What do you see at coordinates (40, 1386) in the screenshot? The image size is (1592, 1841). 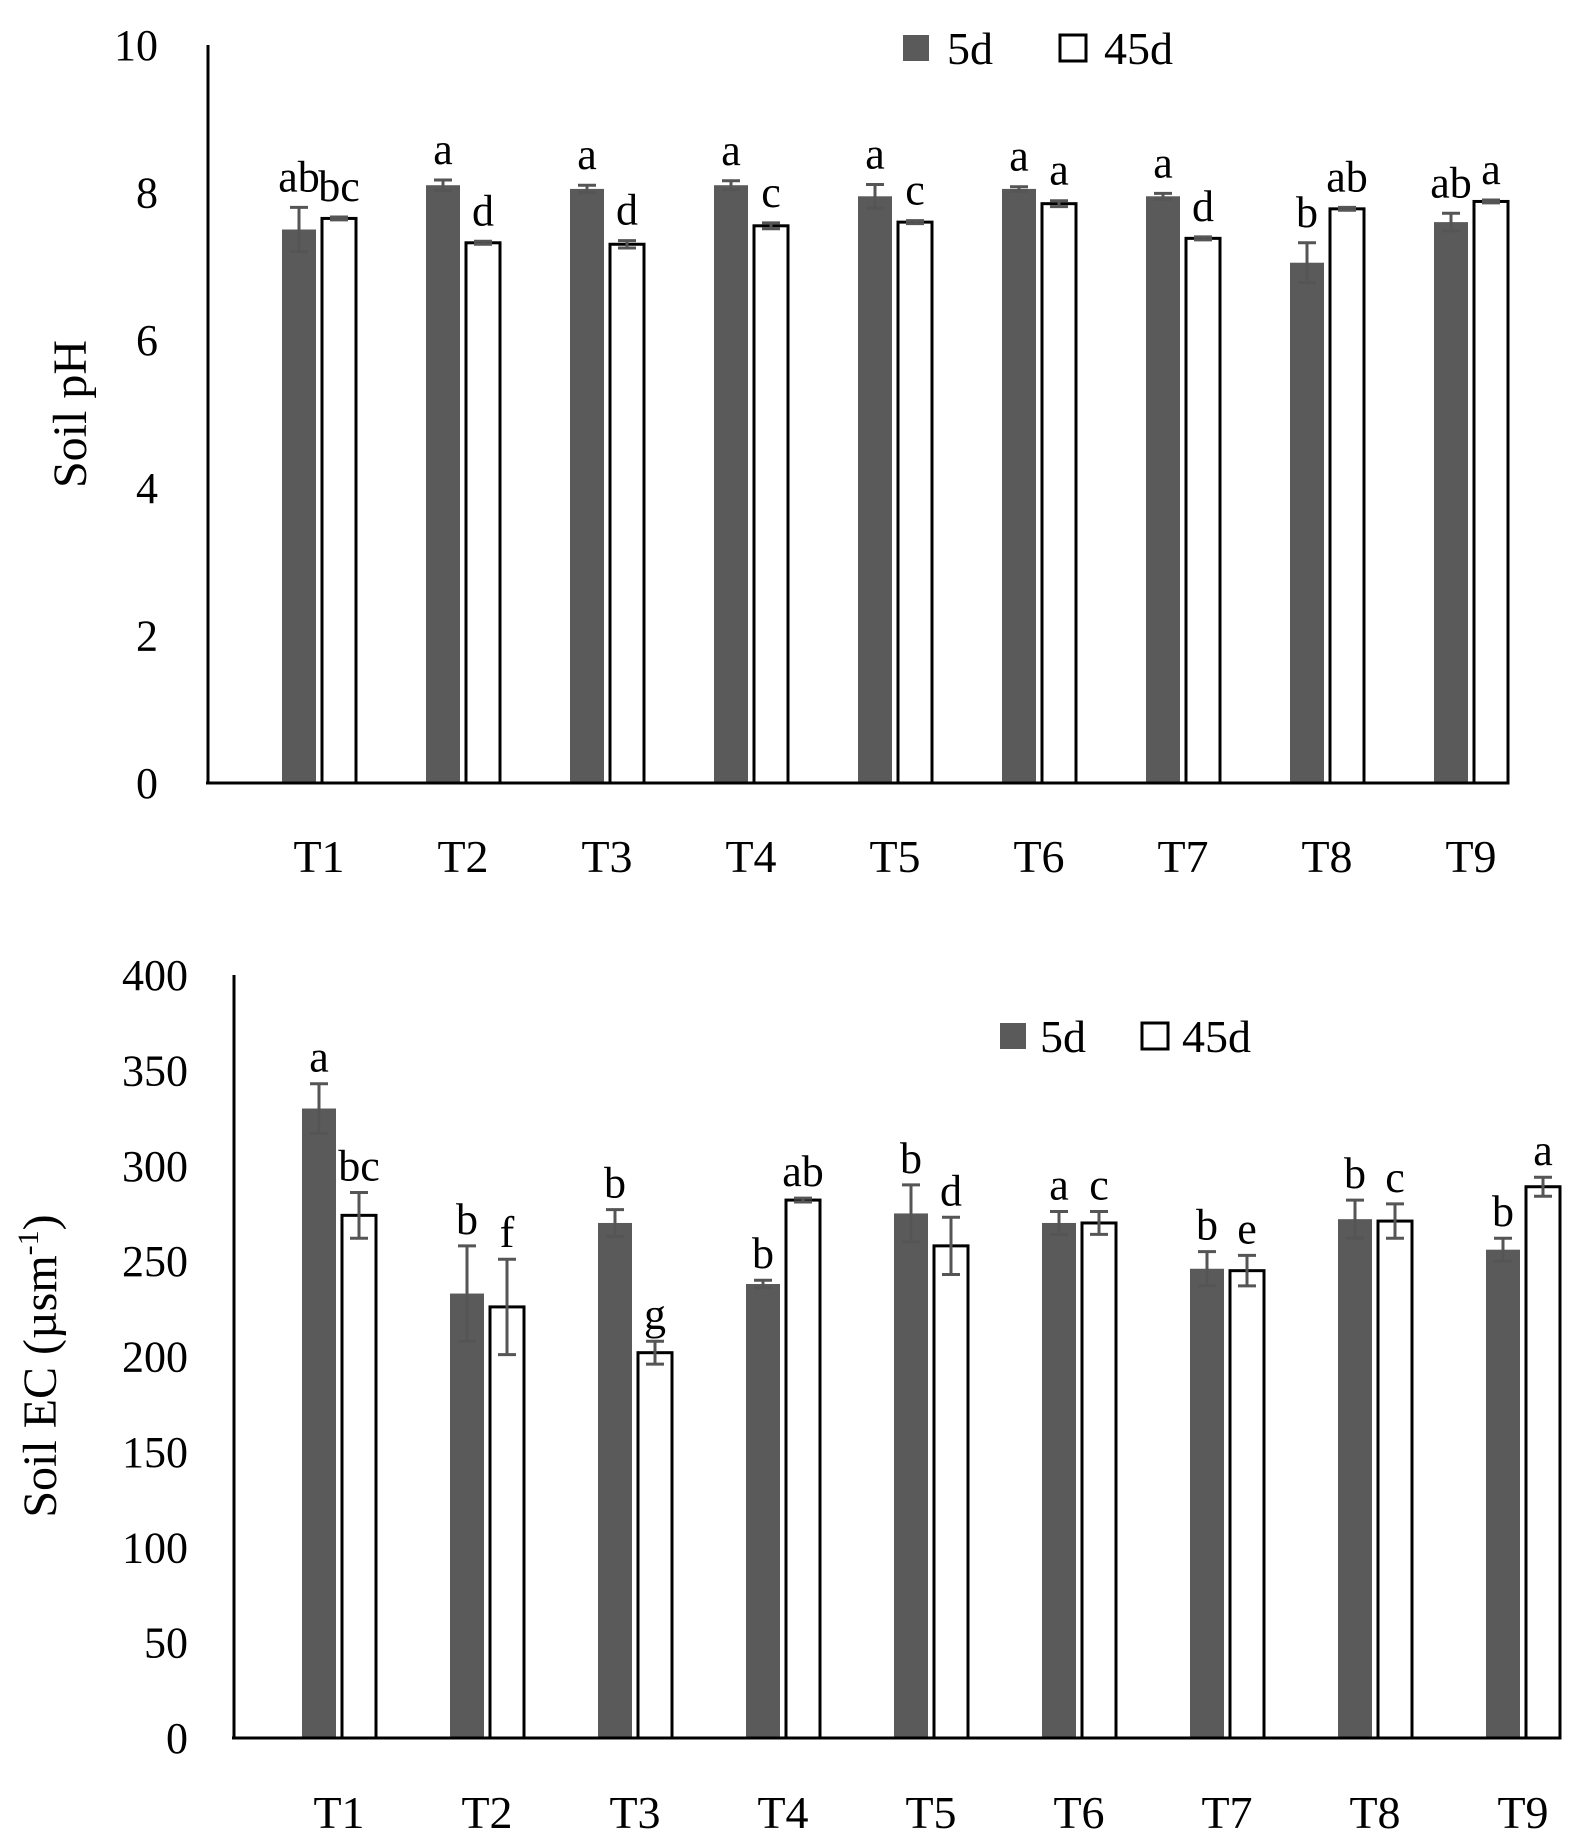 I see `y-axis-title-text: Soil EC (µsm` at bounding box center [40, 1386].